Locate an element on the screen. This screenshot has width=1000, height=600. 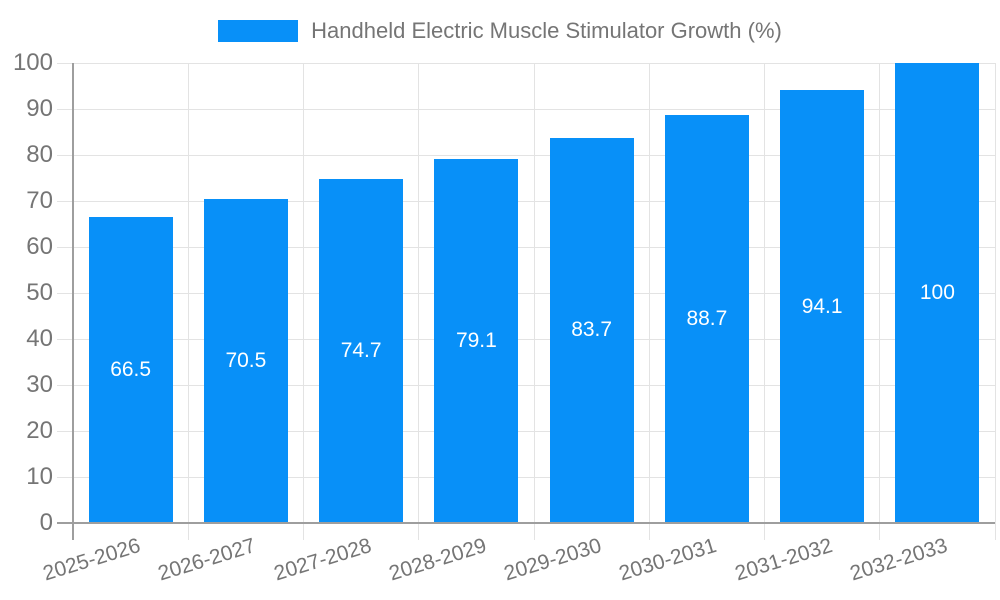
bar-value-label: 70.5 is located at coordinates (246, 360).